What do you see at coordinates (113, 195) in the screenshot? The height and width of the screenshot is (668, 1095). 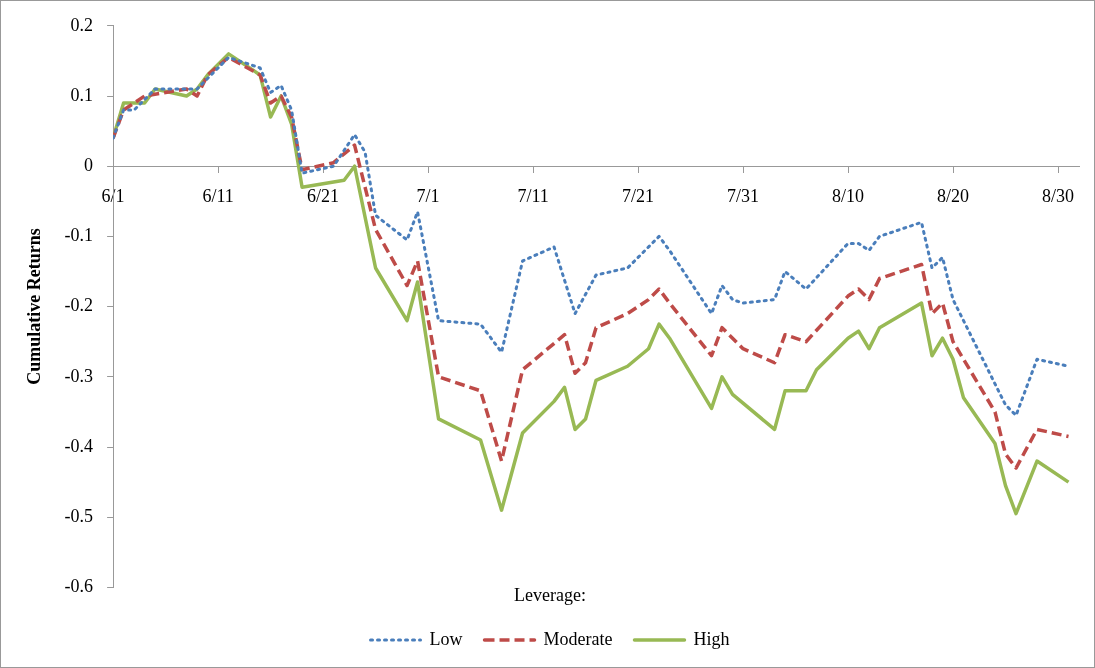 I see `x-tick-label: 6/1` at bounding box center [113, 195].